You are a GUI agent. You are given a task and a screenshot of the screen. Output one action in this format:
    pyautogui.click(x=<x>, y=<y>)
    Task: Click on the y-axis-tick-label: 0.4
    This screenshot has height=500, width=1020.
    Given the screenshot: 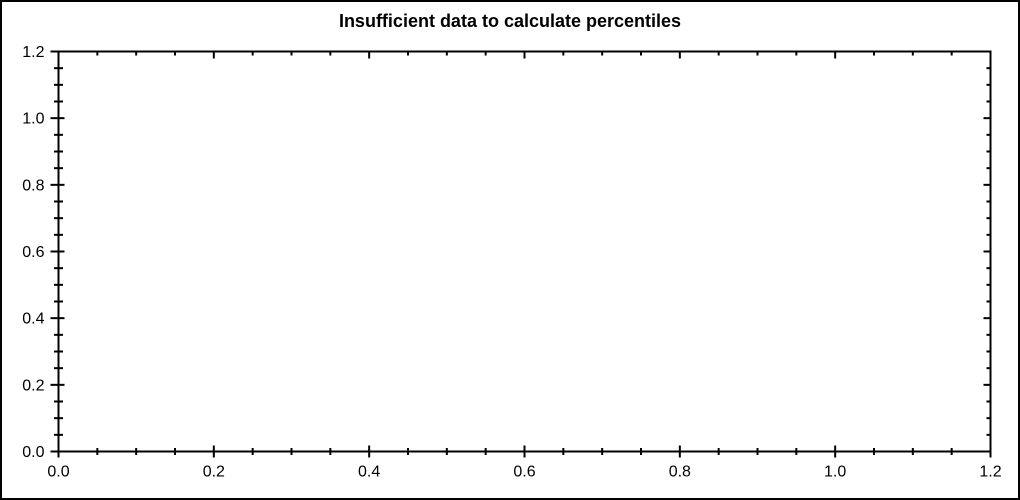 What is the action you would take?
    pyautogui.click(x=33, y=319)
    